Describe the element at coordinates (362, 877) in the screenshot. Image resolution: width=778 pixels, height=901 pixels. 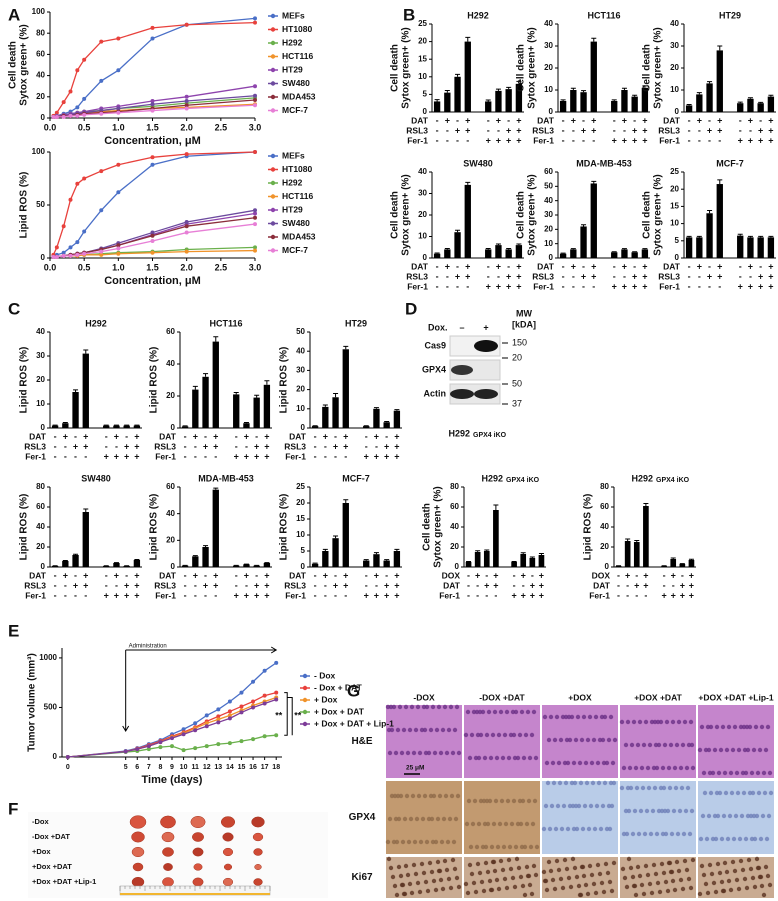
I see `row-label: Ki67` at that location.